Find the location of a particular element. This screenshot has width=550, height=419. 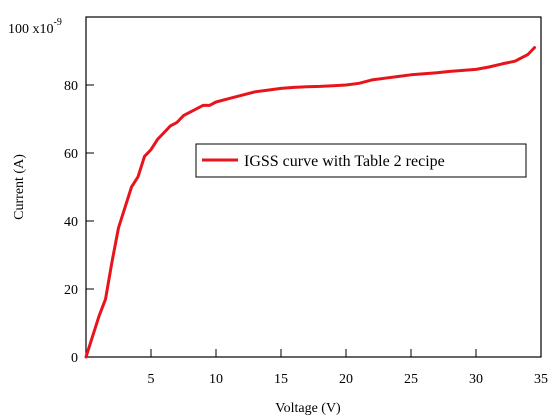

y-scale-label: 100 x10⁻⁹ is located at coordinates (35, 27).